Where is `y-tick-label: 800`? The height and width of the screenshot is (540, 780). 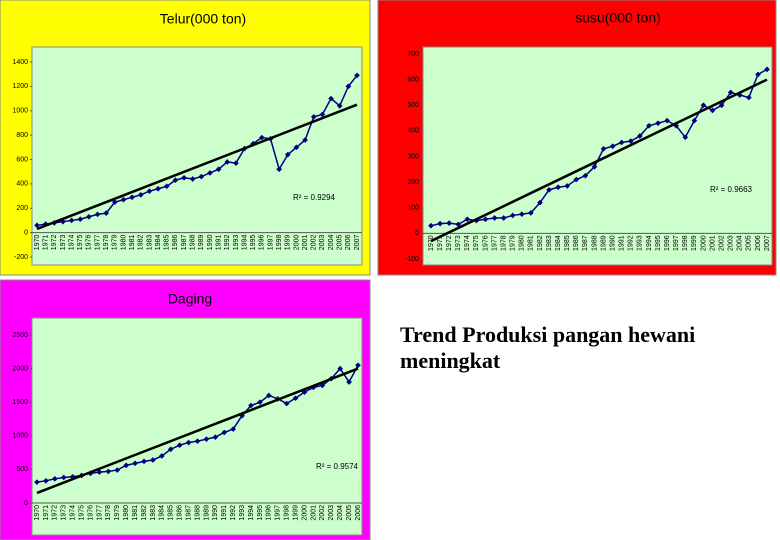
y-tick-label: 800 is located at coordinates (22, 135).